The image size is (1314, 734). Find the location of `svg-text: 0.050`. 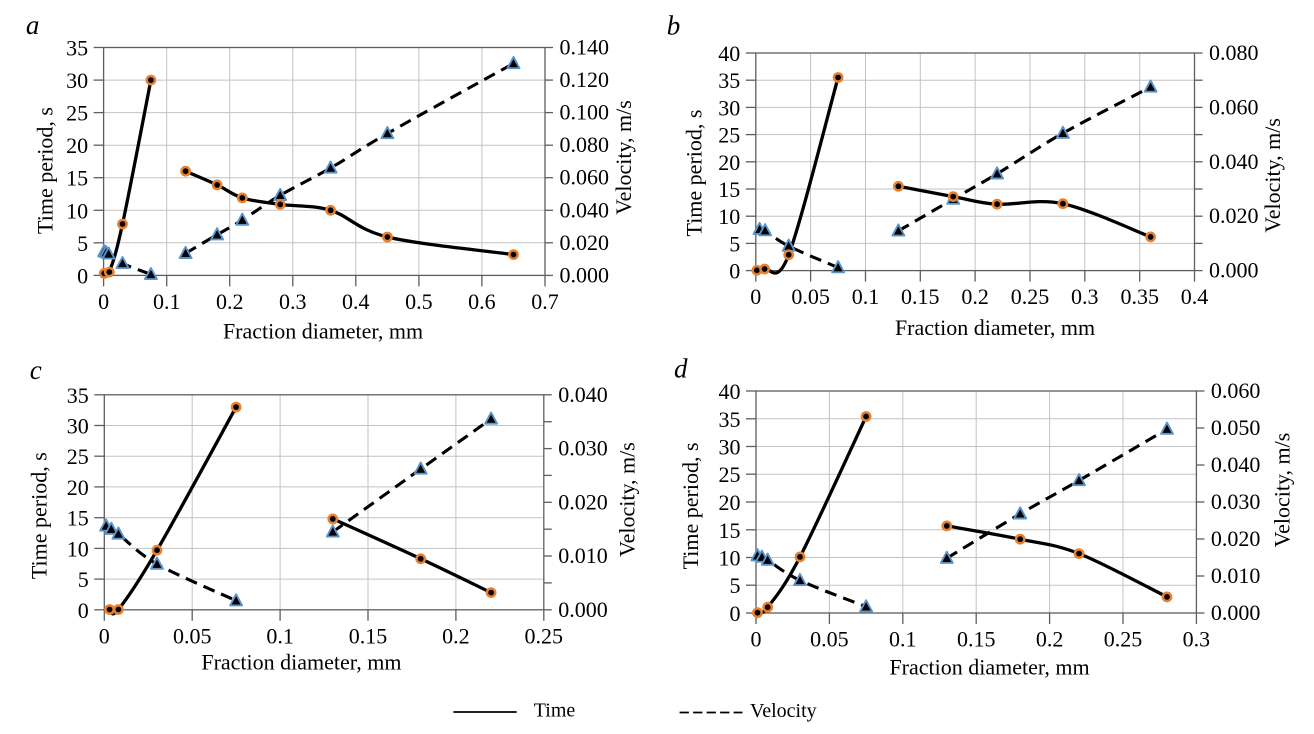

svg-text: 0.050 is located at coordinates (1236, 427).